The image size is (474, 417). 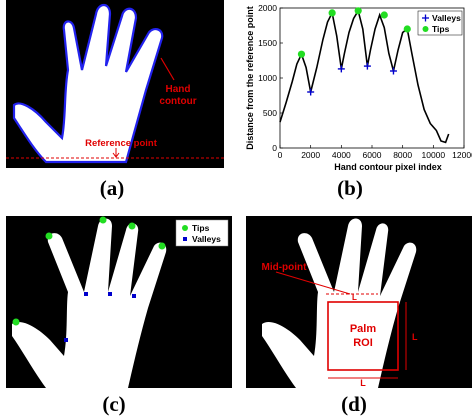 What do you see at coordinates (363, 336) in the screenshot?
I see `palm-roi-box` at bounding box center [363, 336].